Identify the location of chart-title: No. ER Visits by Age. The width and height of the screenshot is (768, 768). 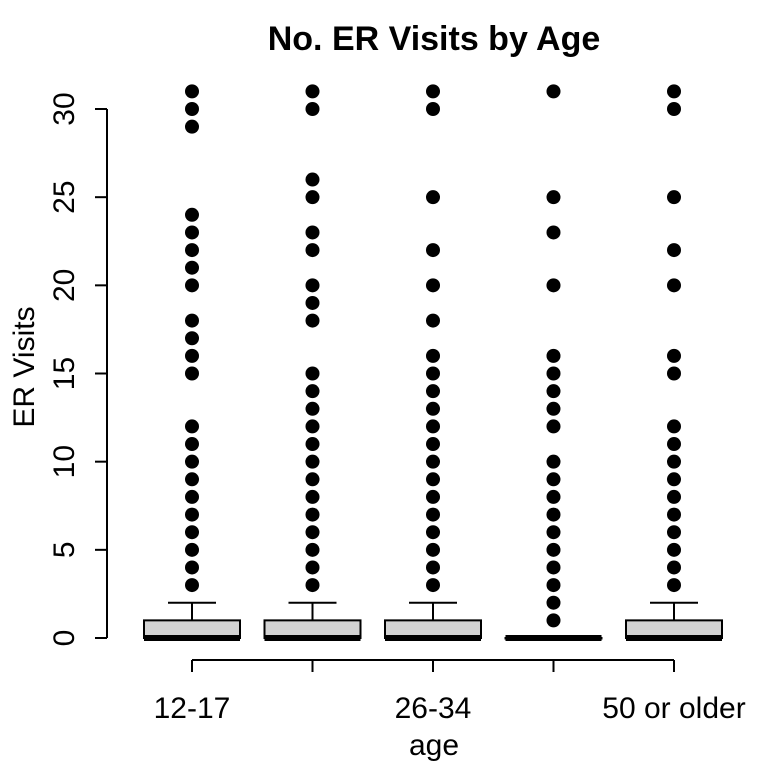
(434, 39).